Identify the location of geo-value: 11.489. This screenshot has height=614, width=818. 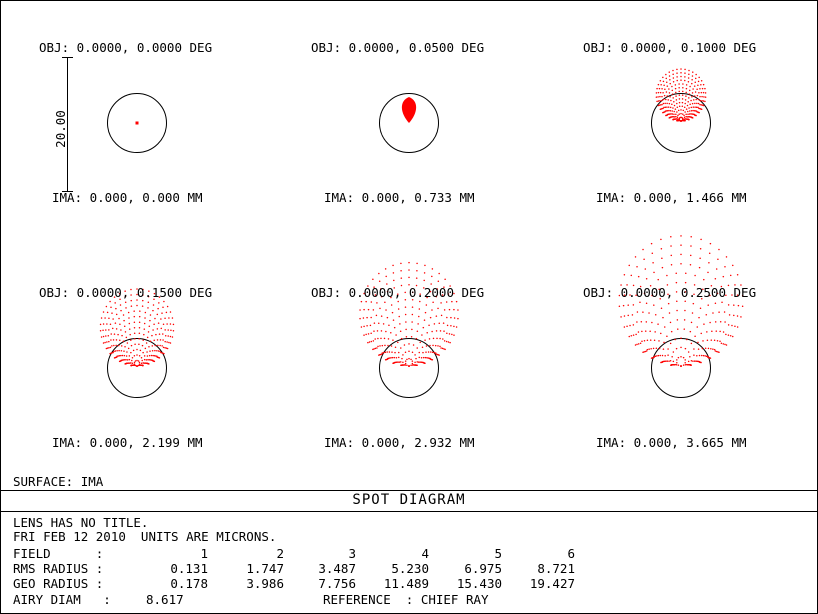
(406, 583).